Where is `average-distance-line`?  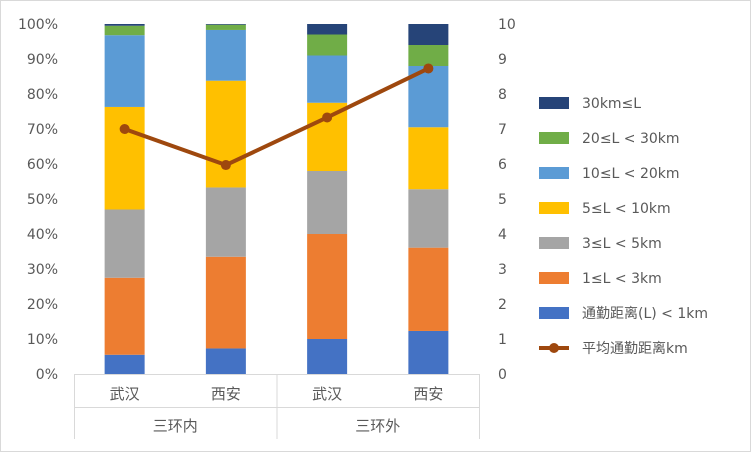
average-distance-line is located at coordinates (276, 117).